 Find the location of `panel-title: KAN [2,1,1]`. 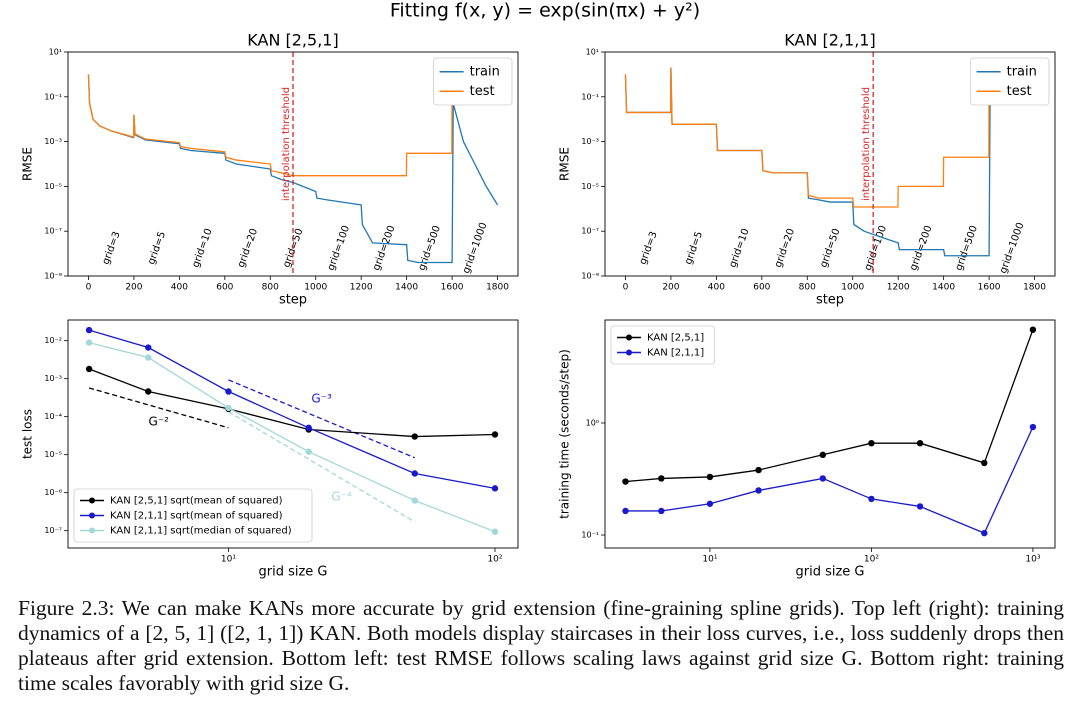

panel-title: KAN [2,1,1] is located at coordinates (829, 40).